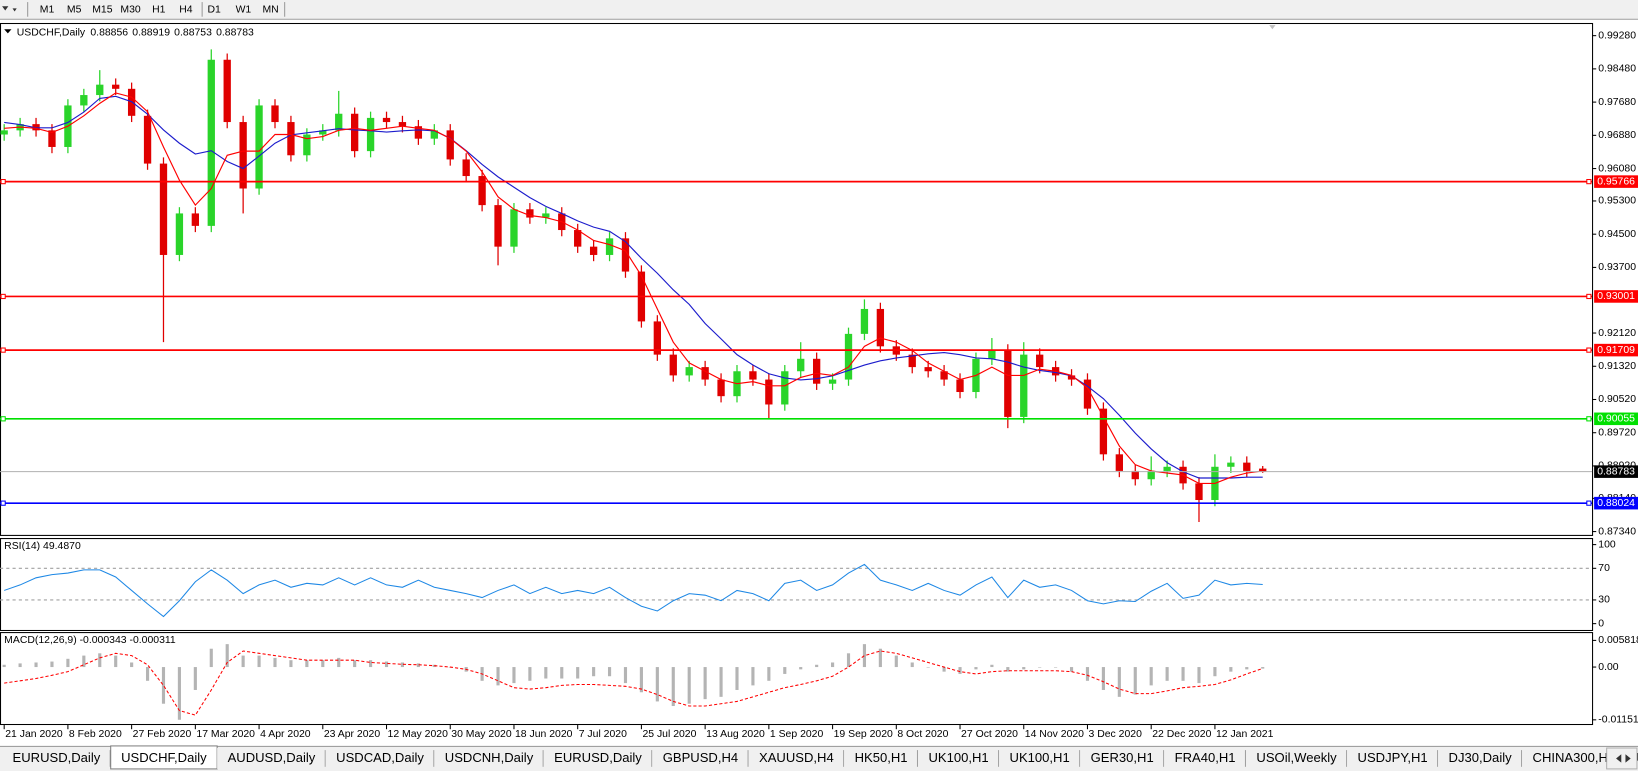  I want to click on y-tick-label: 0.95300, so click(1617, 201).